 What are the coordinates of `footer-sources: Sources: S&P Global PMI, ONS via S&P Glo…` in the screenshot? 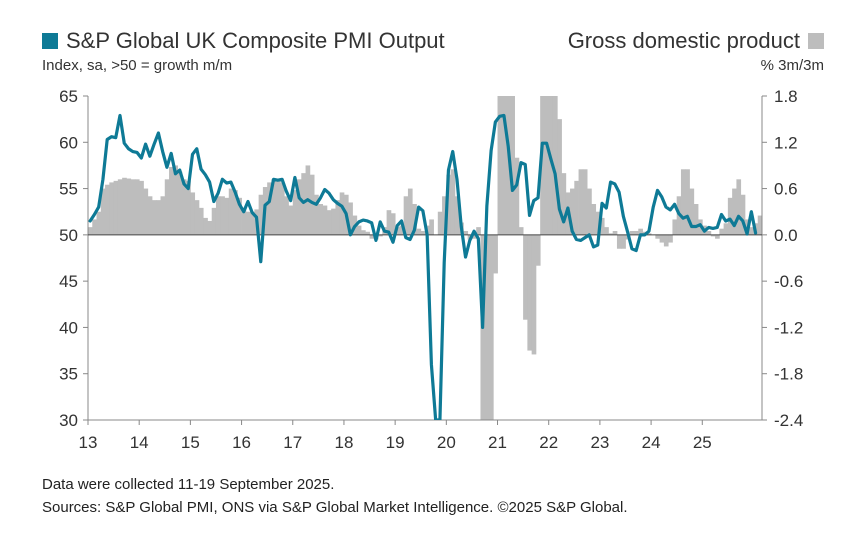 It's located at (335, 507).